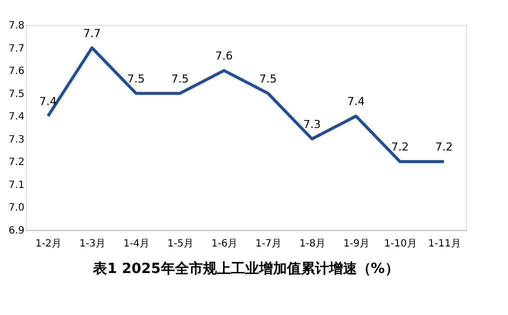 This screenshot has width=508, height=315. What do you see at coordinates (136, 244) in the screenshot?
I see `x-tick-label: 1-4月` at bounding box center [136, 244].